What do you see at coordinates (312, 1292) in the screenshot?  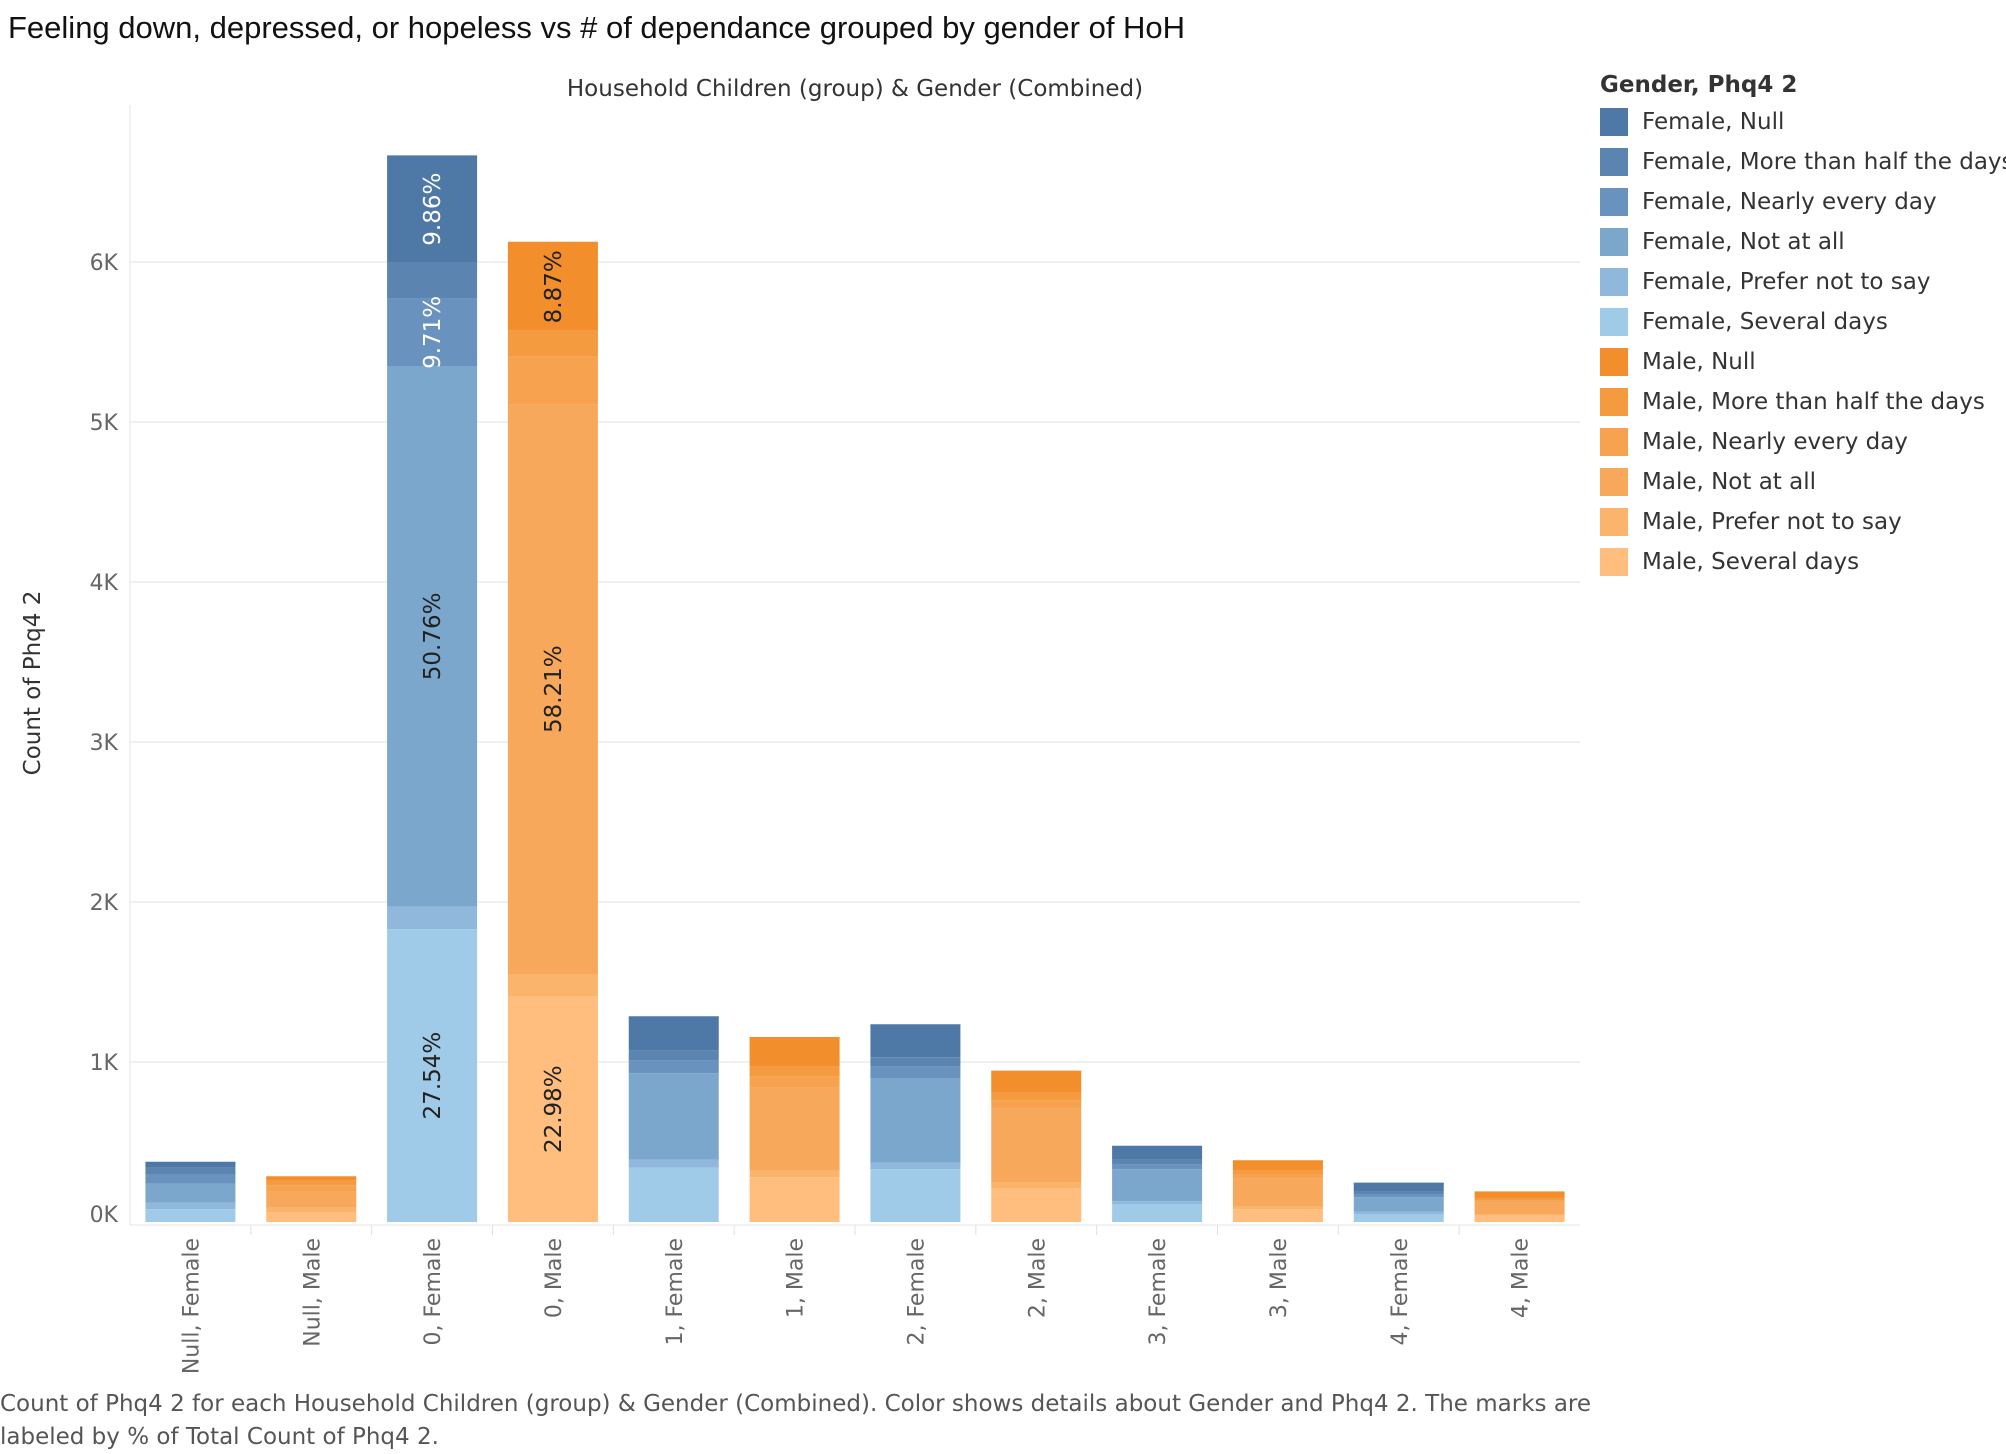 I see `x-tick-label: Null, Male` at bounding box center [312, 1292].